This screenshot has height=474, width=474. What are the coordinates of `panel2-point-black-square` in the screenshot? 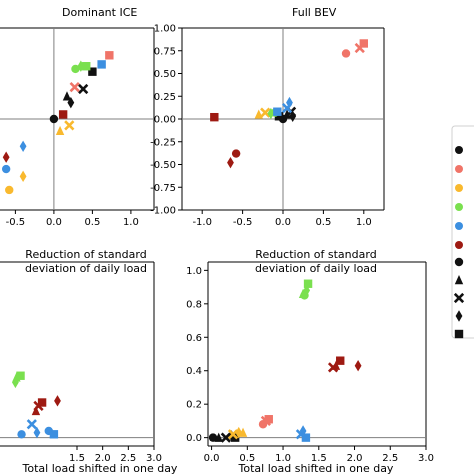 It's located at (279, 116).